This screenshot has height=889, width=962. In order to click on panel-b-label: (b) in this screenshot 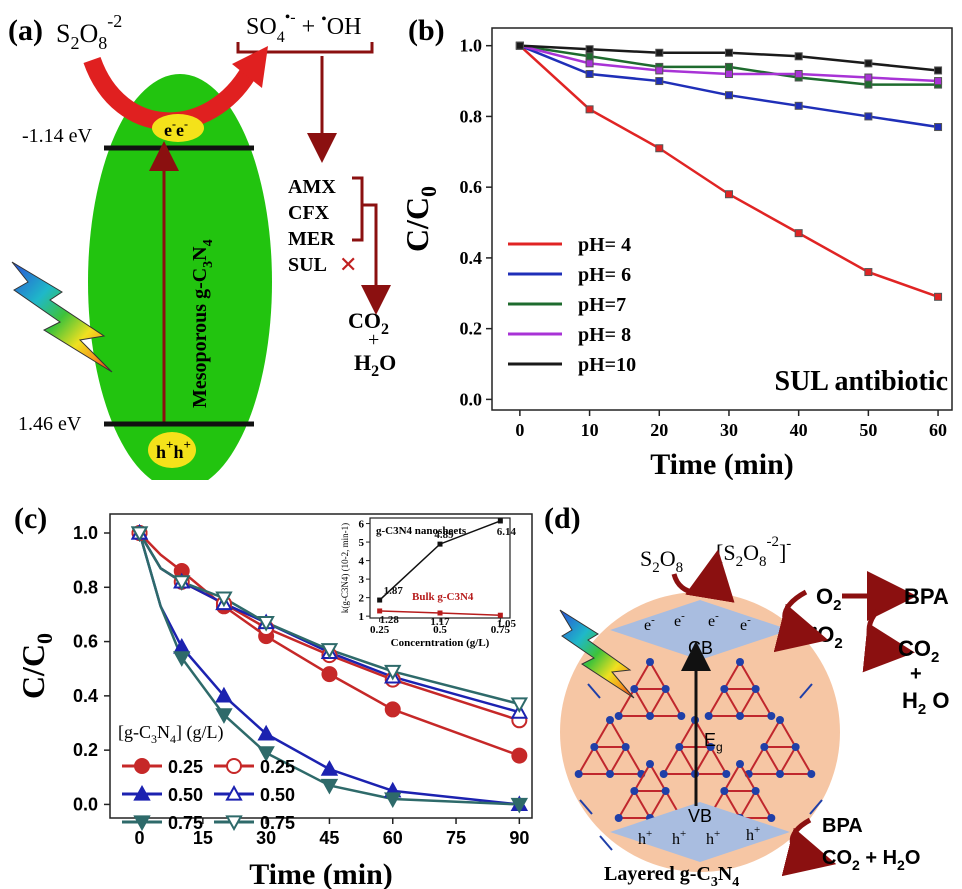, I will do `click(426, 30)`.